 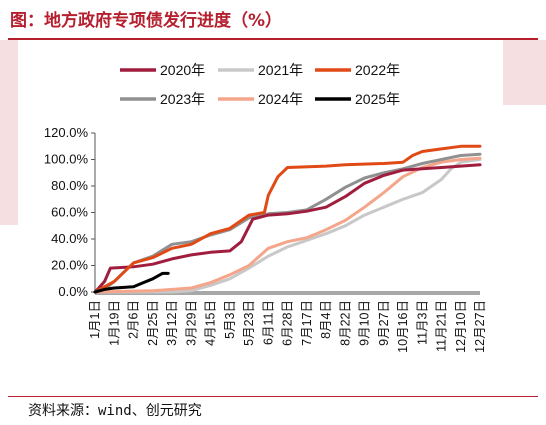 I want to click on x-tick-label: 7月17日, so click(x=307, y=323).